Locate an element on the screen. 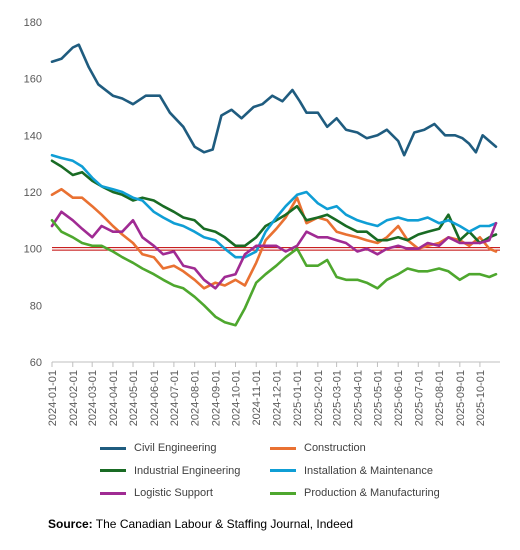  legend-label: Industrial Engineering is located at coordinates (187, 470).